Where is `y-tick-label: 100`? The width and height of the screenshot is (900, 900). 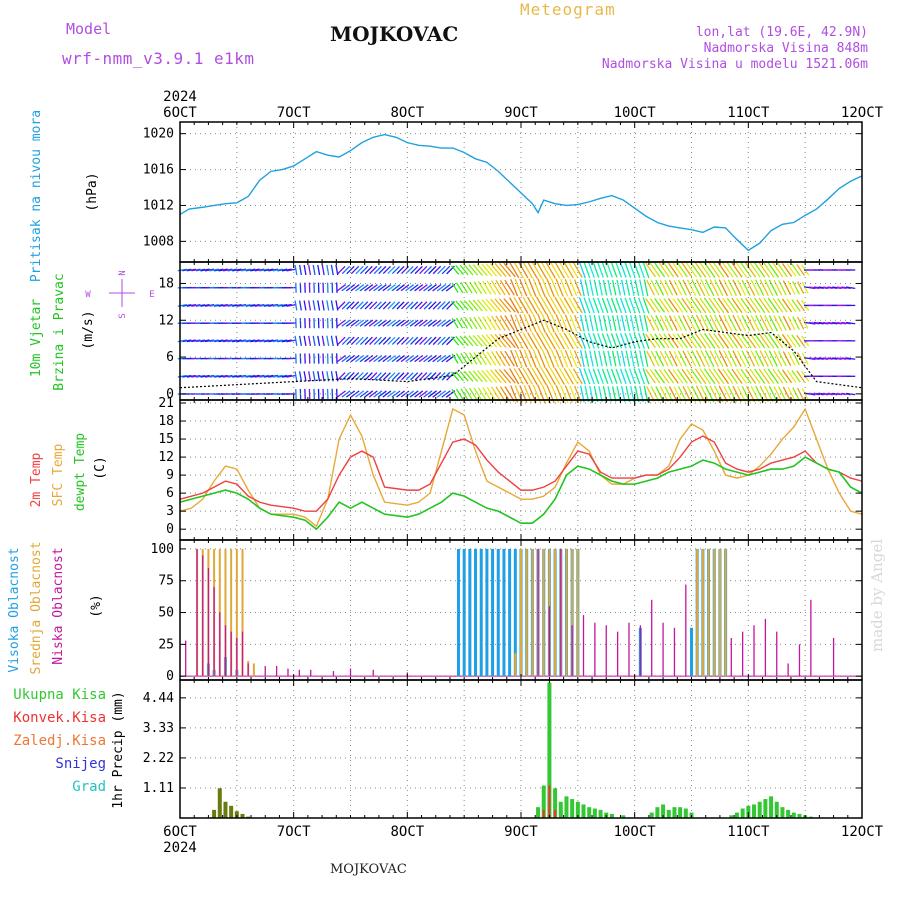 y-tick-label: 100 is located at coordinates (162, 549).